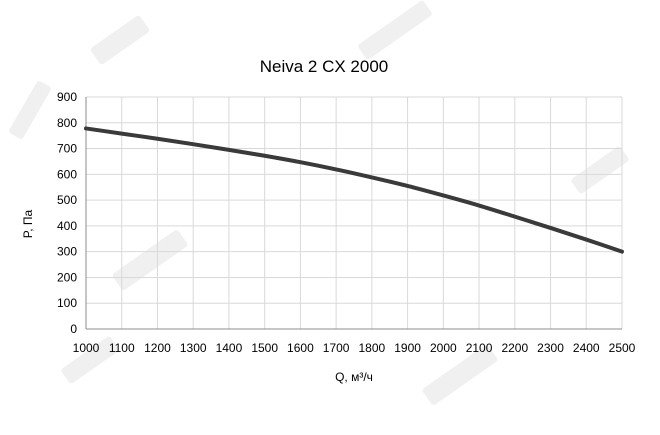 This screenshot has height=435, width=660. What do you see at coordinates (514, 348) in the screenshot?
I see `x-tick-label: 2200` at bounding box center [514, 348].